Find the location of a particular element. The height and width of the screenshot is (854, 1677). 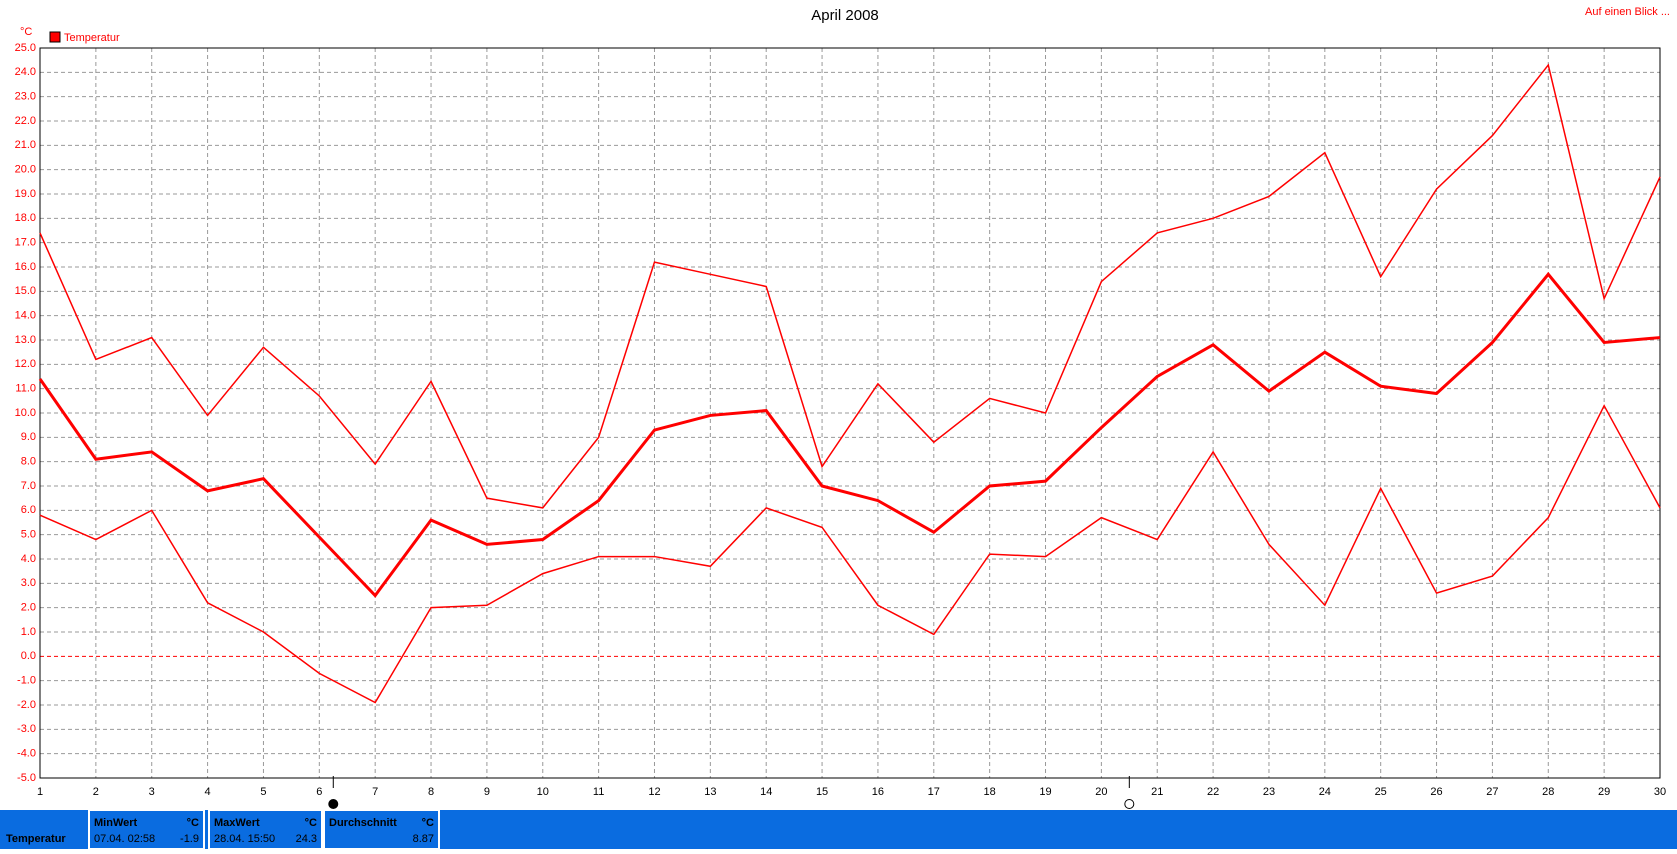

y-tick-label: -1.0 is located at coordinates (26, 681).